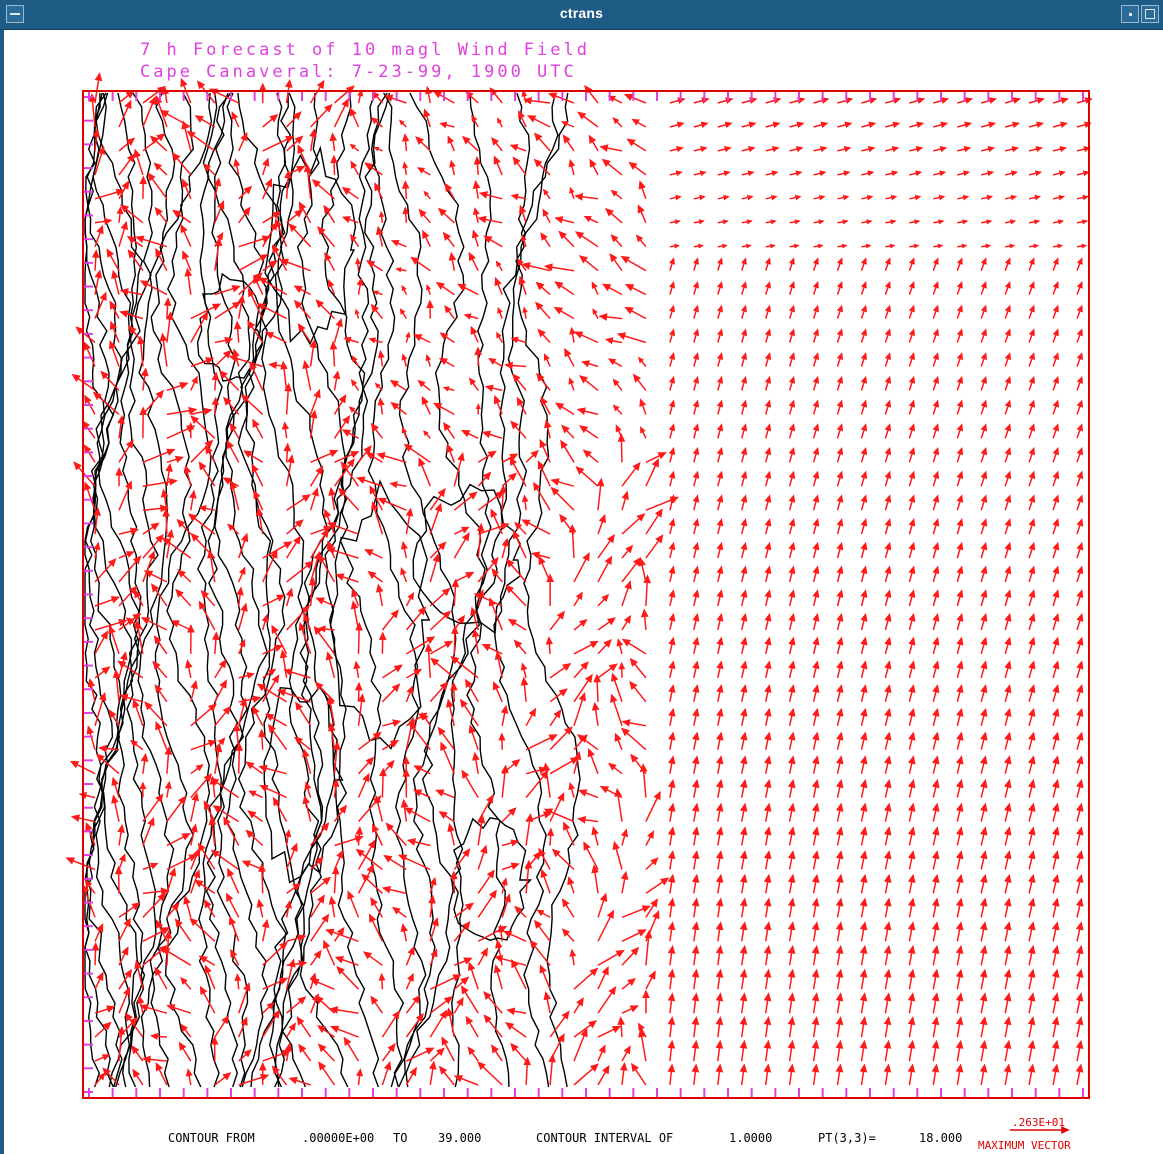 The image size is (1163, 1154). Describe the element at coordinates (941, 1138) in the screenshot. I see `pt-value: 18.000` at that location.